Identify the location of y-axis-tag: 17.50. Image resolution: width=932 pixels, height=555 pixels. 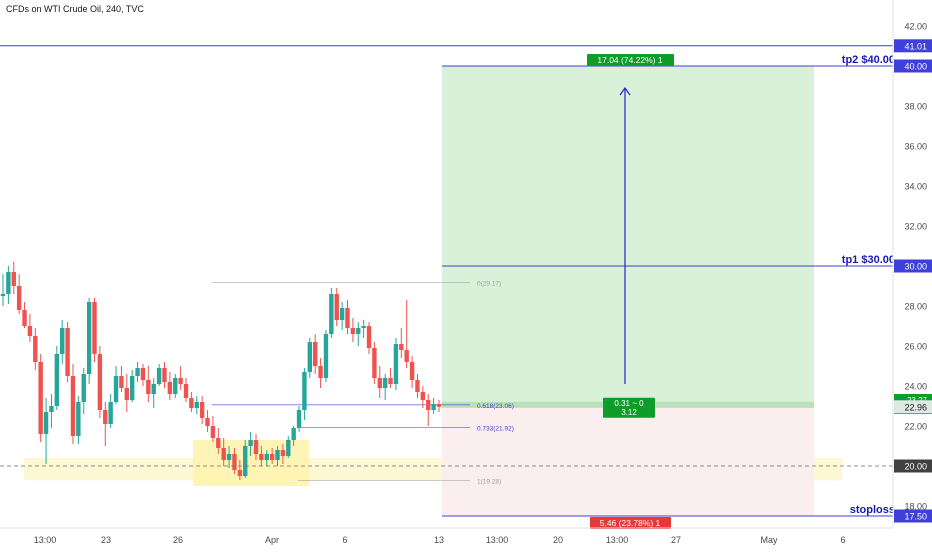
(915, 517).